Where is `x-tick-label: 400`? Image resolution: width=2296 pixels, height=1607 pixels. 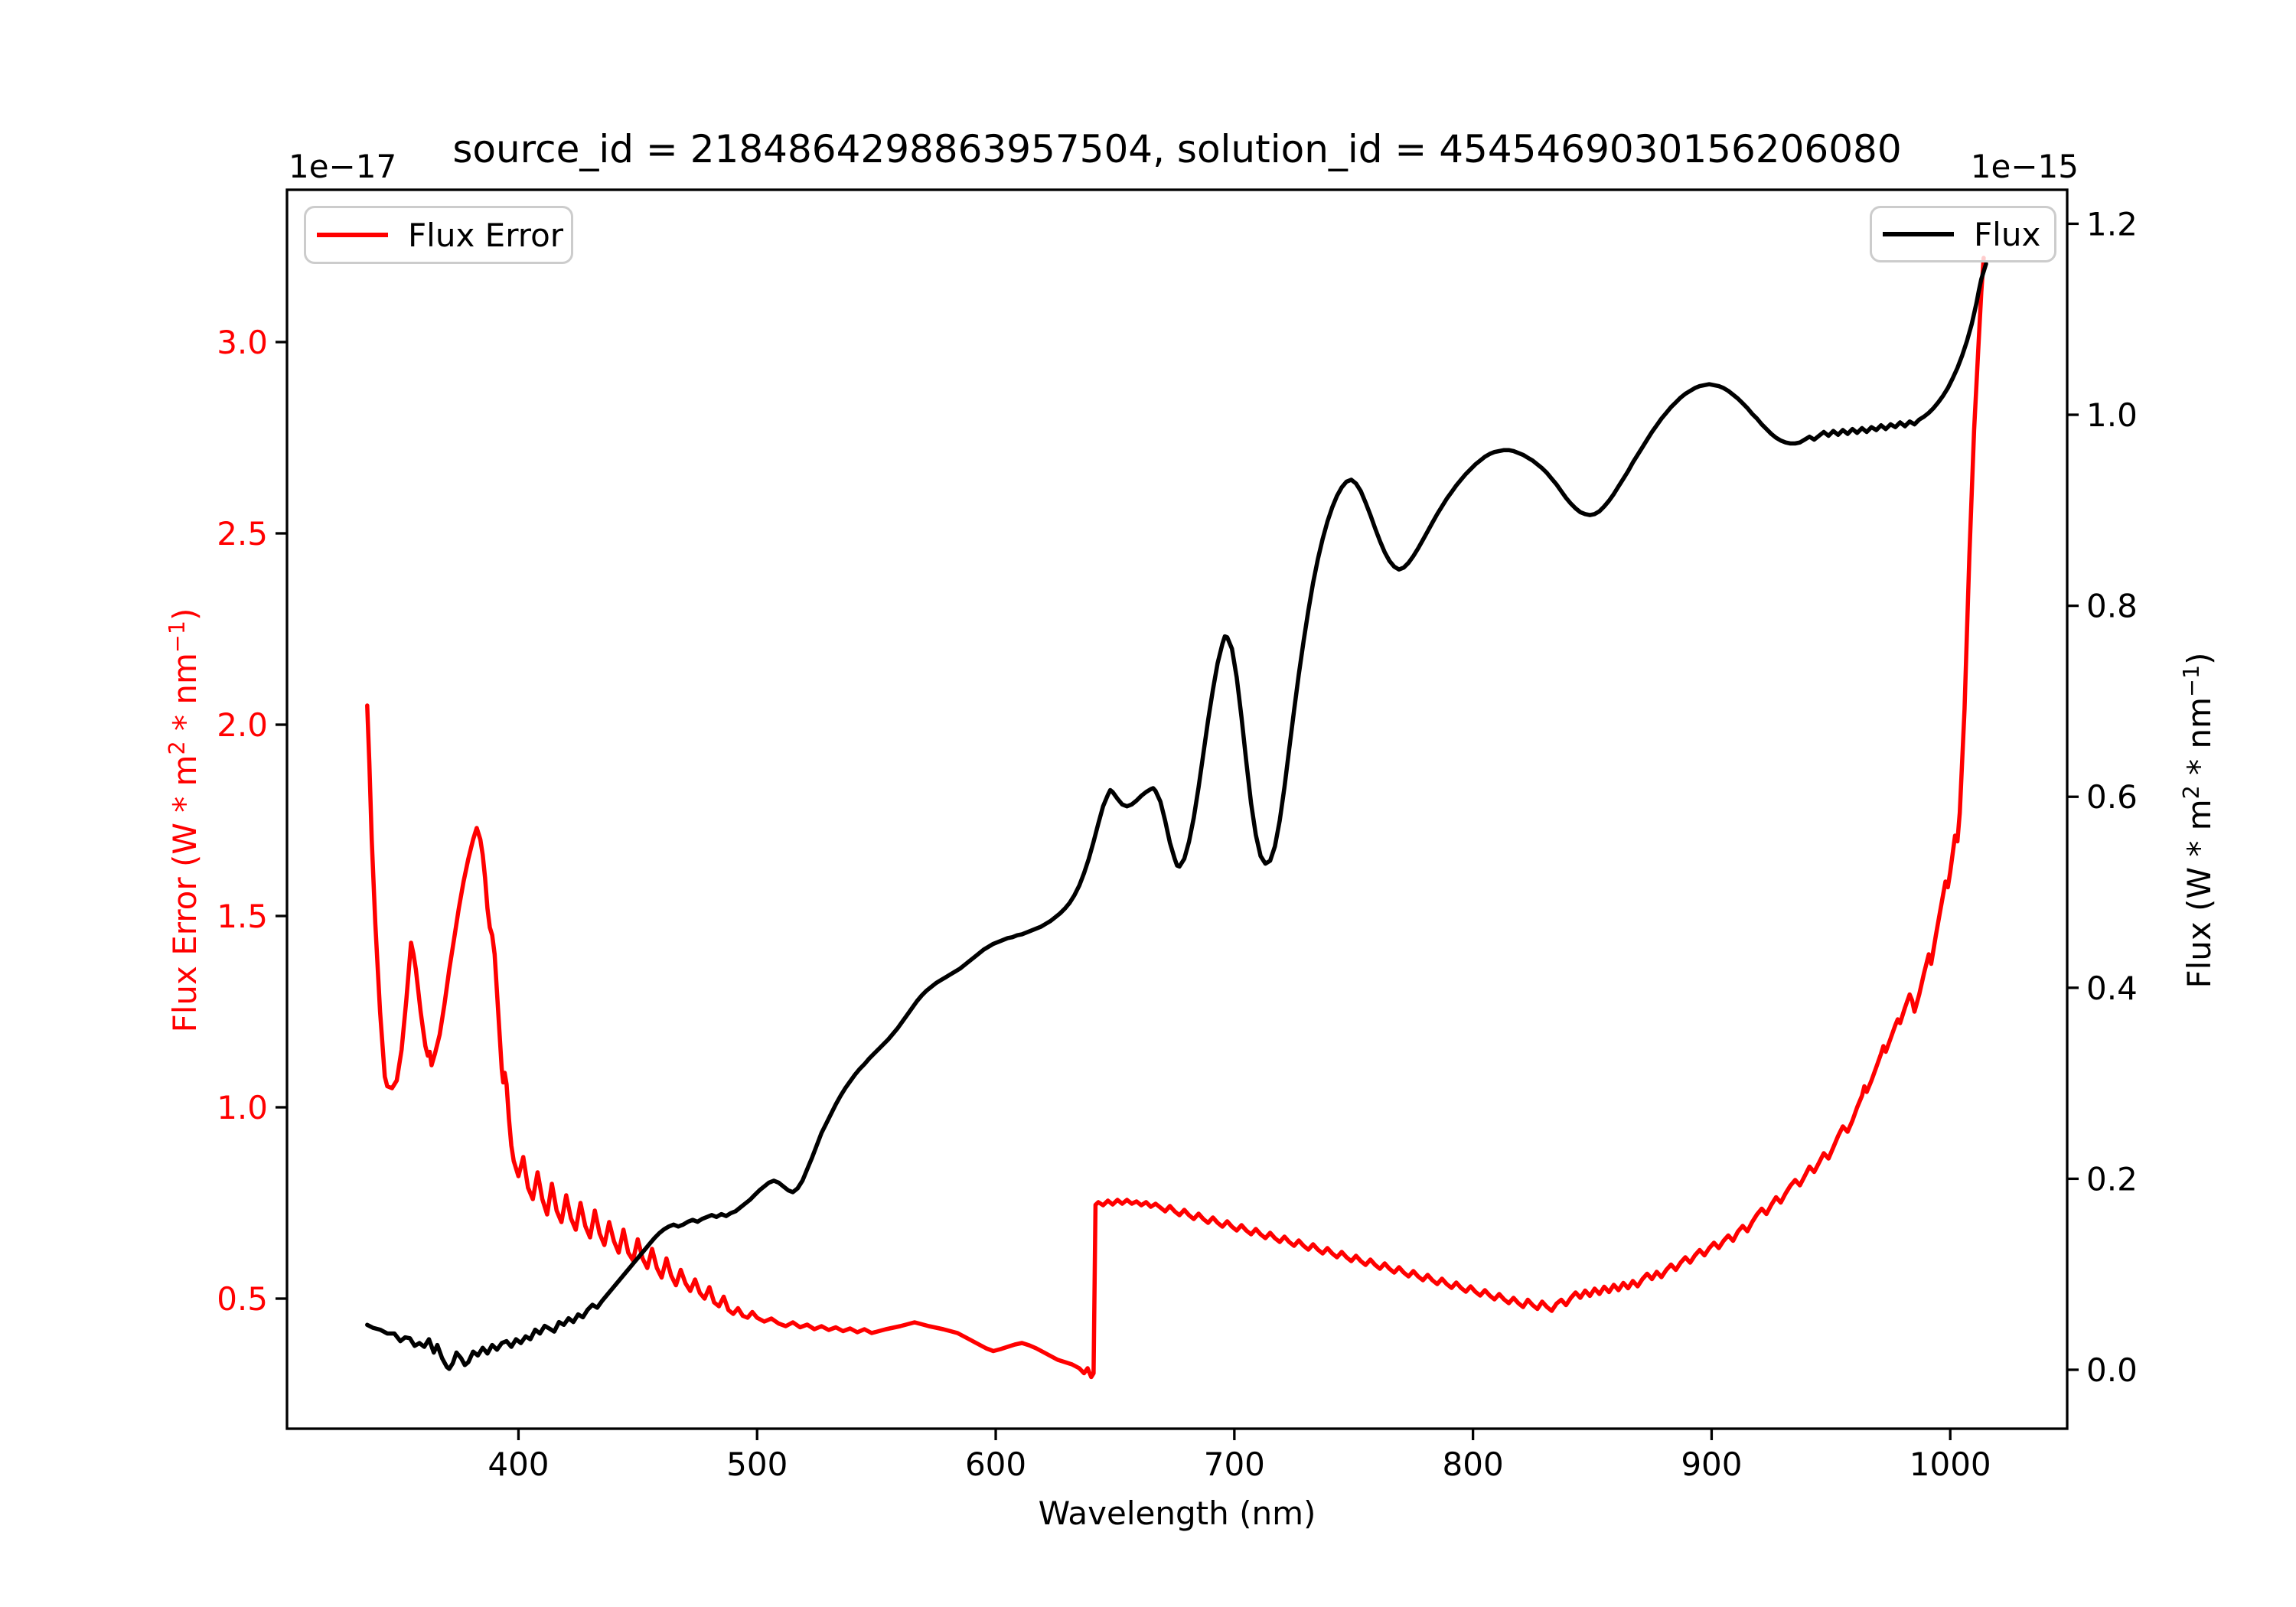 x-tick-label: 400 is located at coordinates (518, 1464).